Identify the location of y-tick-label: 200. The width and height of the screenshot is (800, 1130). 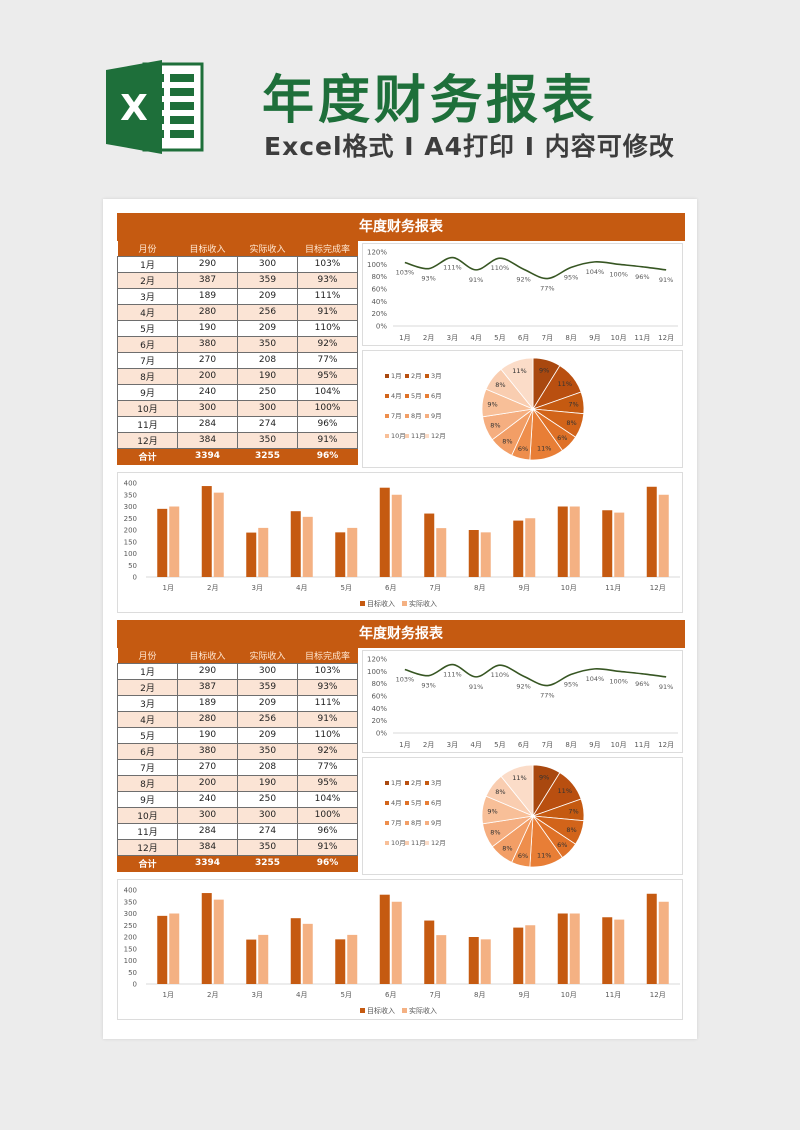
(130, 531).